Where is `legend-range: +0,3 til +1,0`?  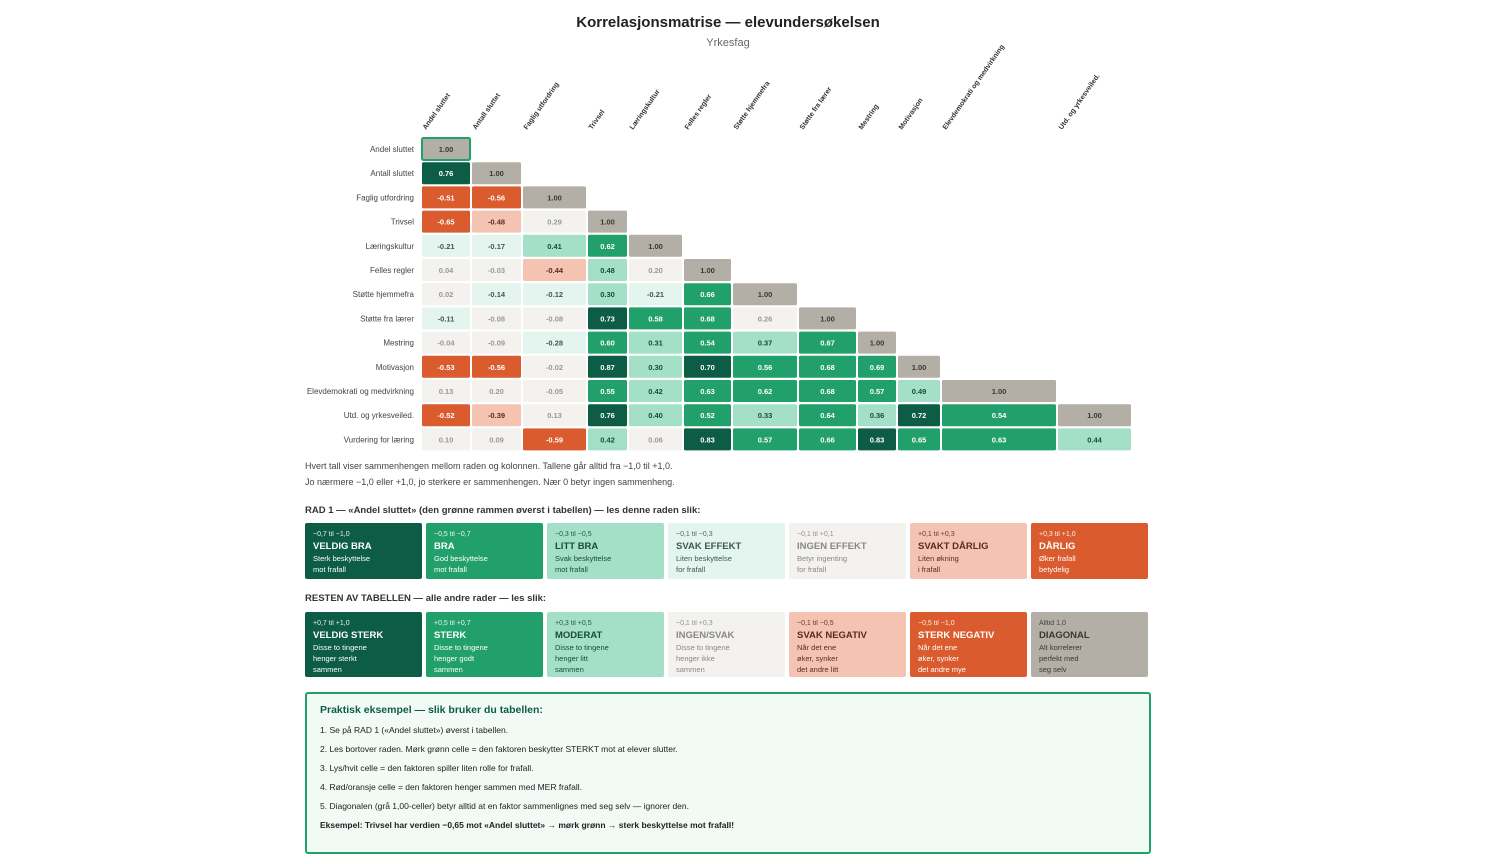
legend-range: +0,3 til +1,0 is located at coordinates (1057, 534).